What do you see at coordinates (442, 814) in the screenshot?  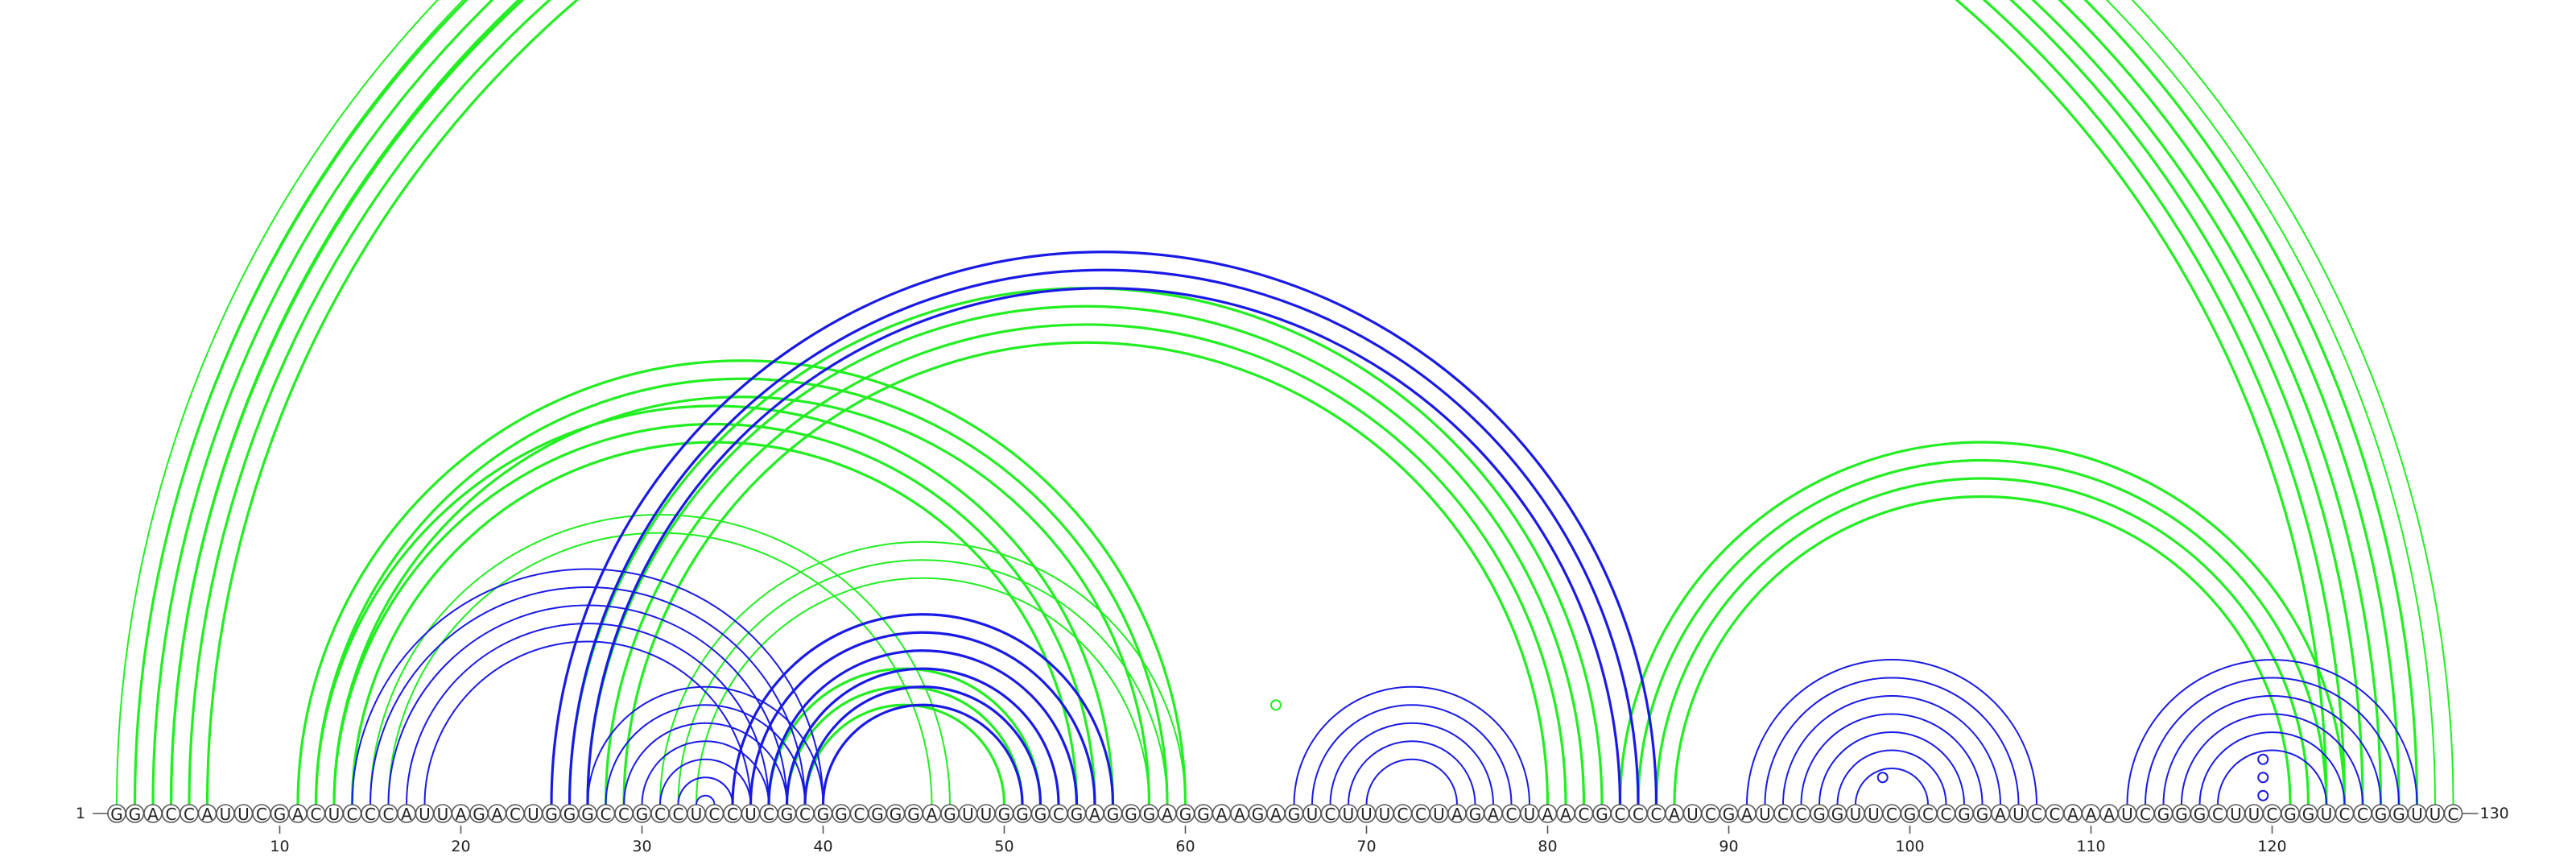 I see `nucleotide-19: U` at bounding box center [442, 814].